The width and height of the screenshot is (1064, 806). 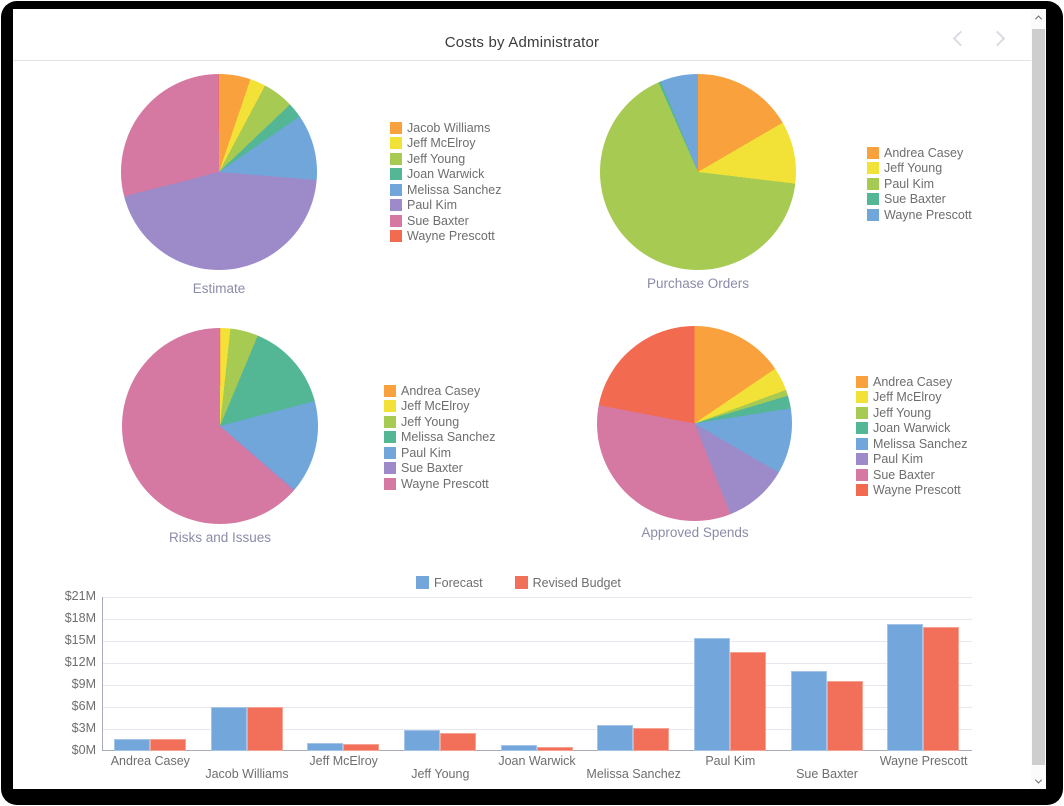 What do you see at coordinates (808, 711) in the screenshot?
I see `forecast-bar-sue-baxter` at bounding box center [808, 711].